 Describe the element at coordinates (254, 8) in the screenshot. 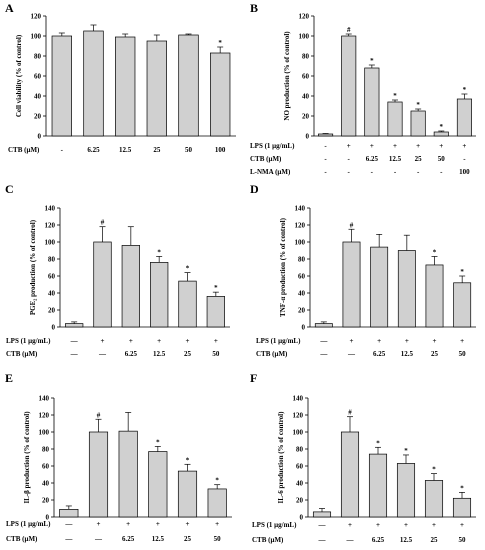

I see `panel-label: B` at that location.